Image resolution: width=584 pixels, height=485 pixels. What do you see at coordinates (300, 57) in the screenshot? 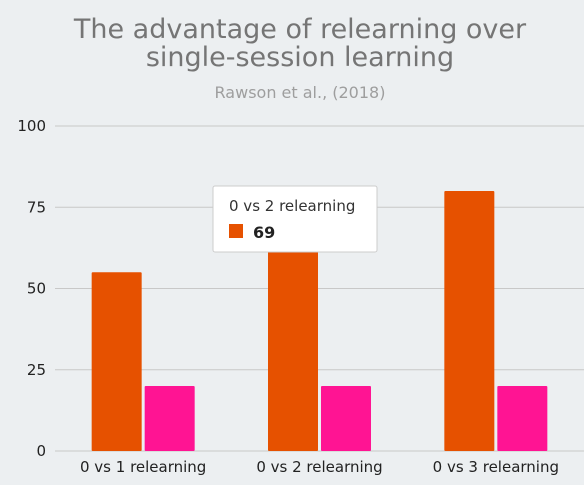
I see `chart-title-line-2: single-session learning` at bounding box center [300, 57].